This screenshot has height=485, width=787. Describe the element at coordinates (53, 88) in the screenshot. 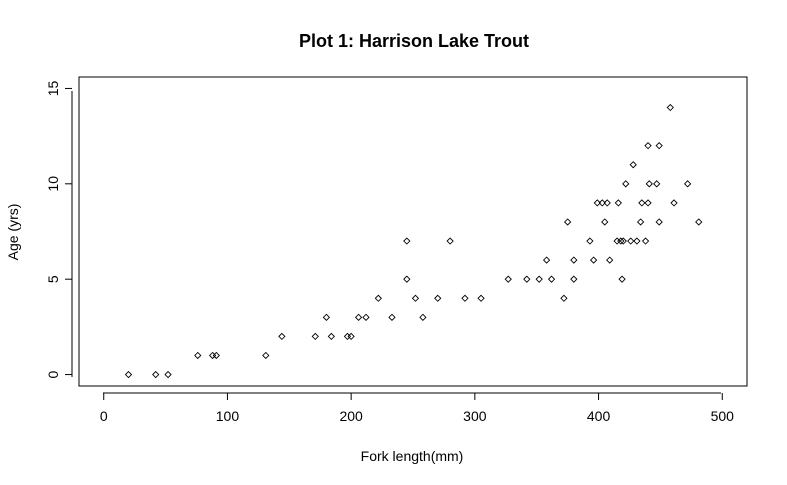

I see `y-tick-label: 15` at that location.